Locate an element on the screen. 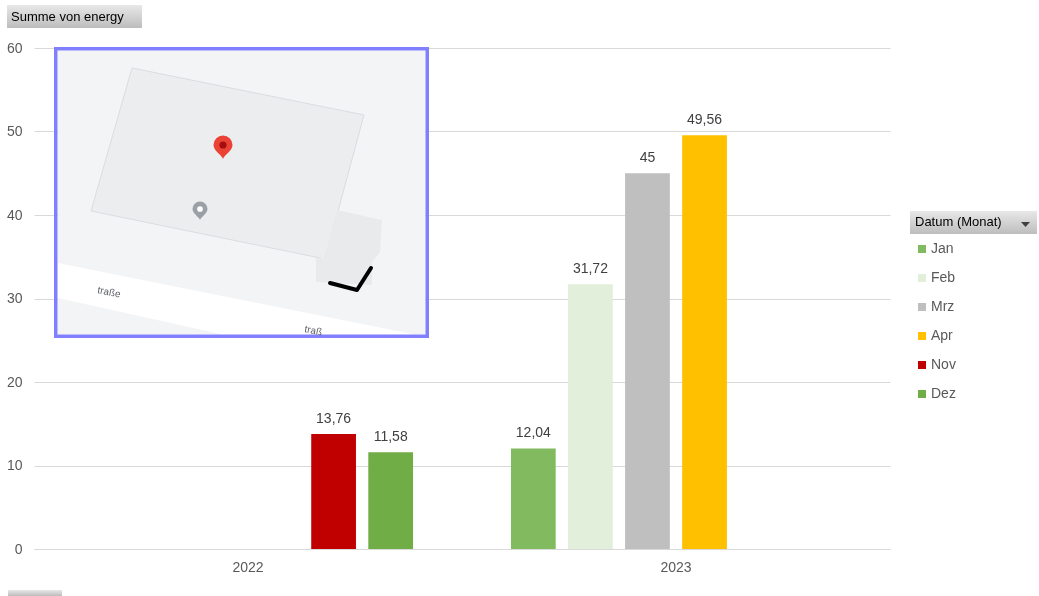 The image size is (1039, 596). data-label: 31,72 is located at coordinates (590, 268).